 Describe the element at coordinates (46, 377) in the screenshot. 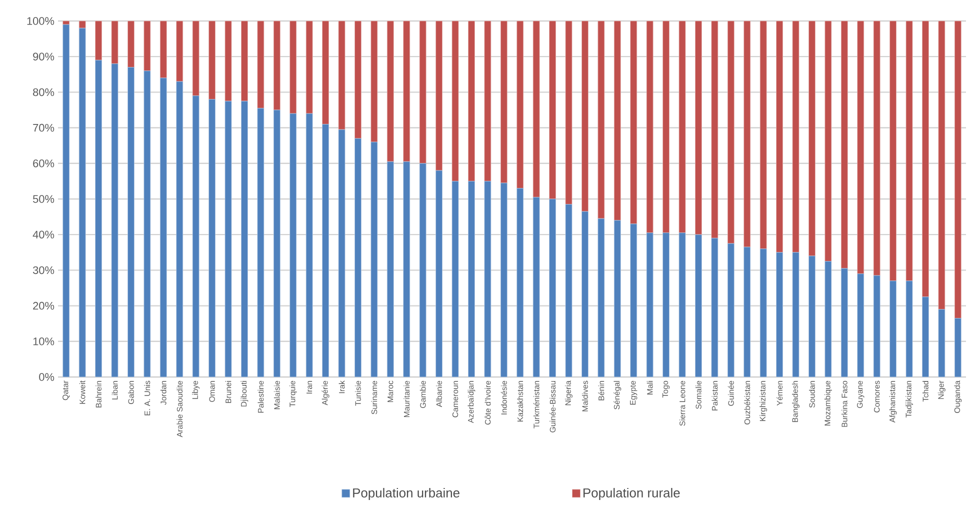

I see `y-tick-label: 0%` at that location.